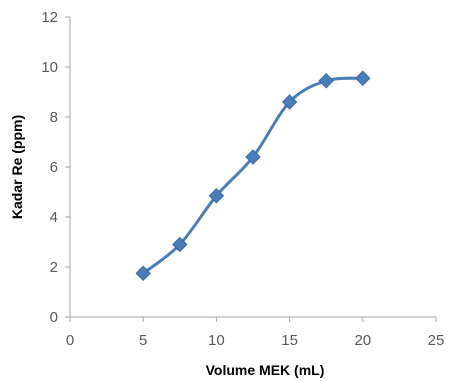  What do you see at coordinates (436, 340) in the screenshot?
I see `x-tick-label: 25` at bounding box center [436, 340].